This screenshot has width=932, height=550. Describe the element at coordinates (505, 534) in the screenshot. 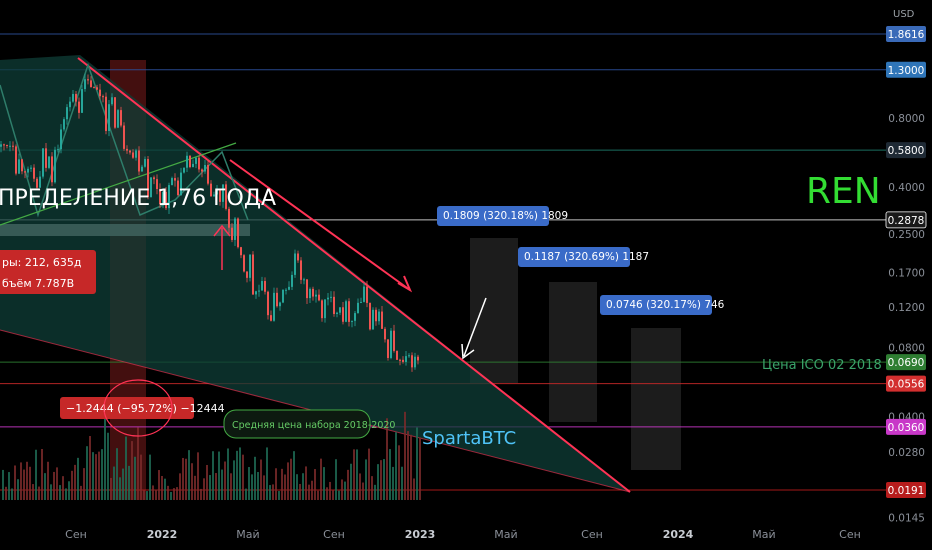

I see `x-tick-label-5: Май` at that location.